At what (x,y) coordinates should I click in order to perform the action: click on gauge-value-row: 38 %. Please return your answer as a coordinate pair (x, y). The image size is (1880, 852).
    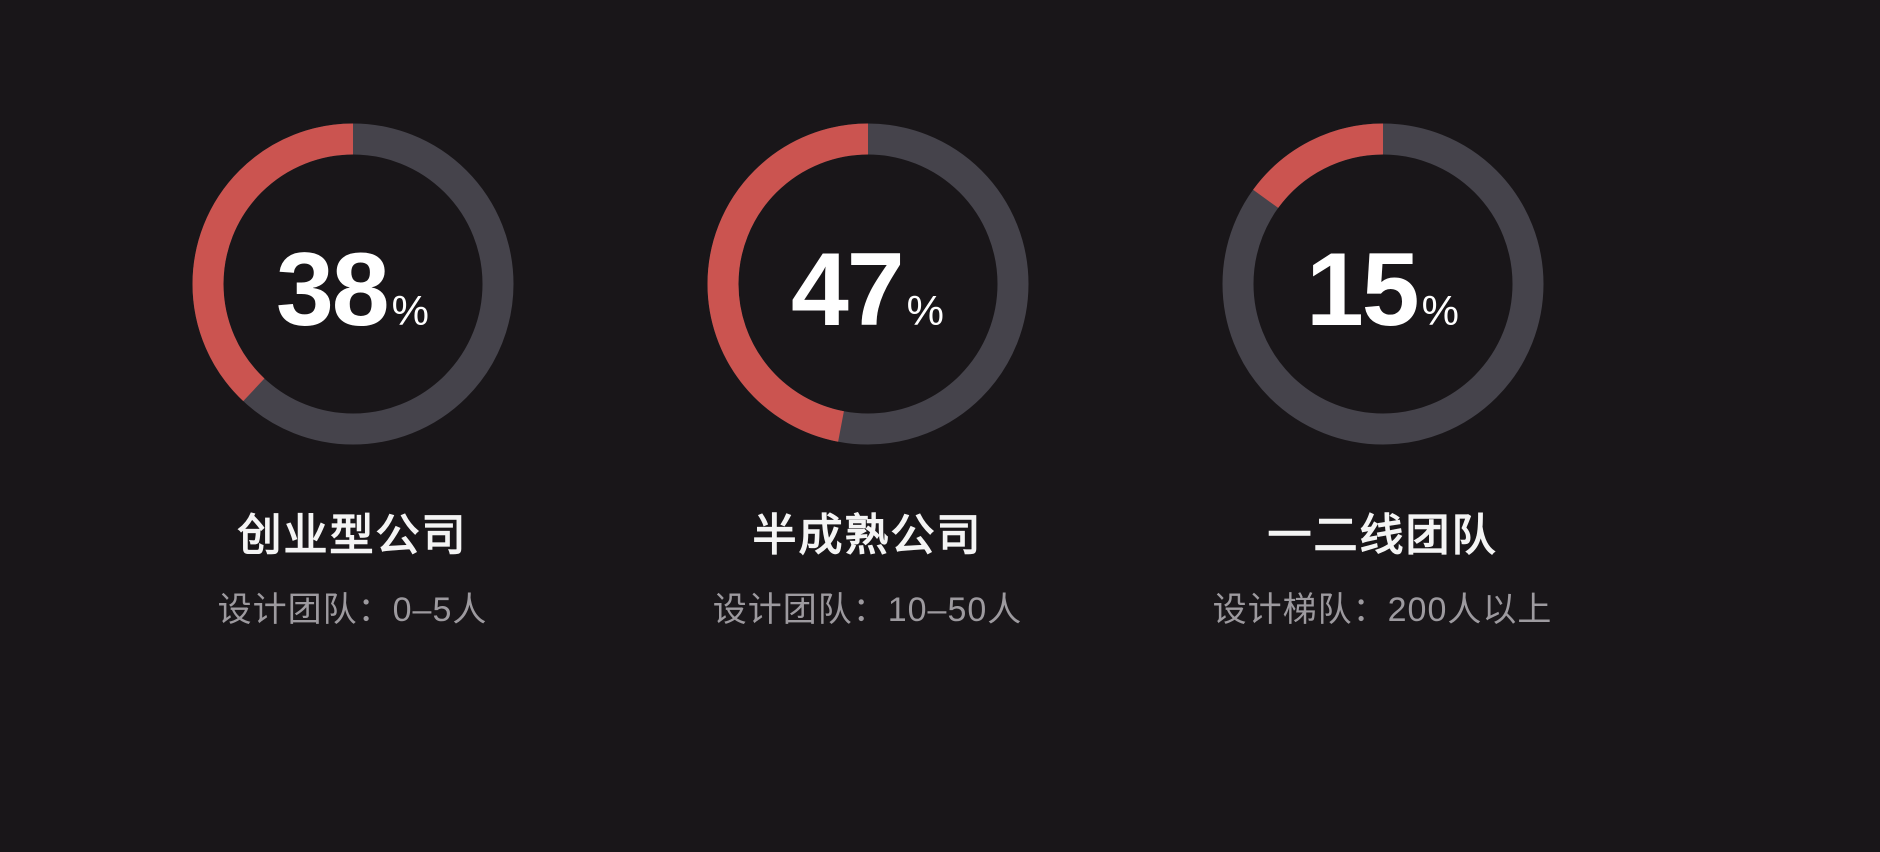
    Looking at the image, I should click on (352, 290).